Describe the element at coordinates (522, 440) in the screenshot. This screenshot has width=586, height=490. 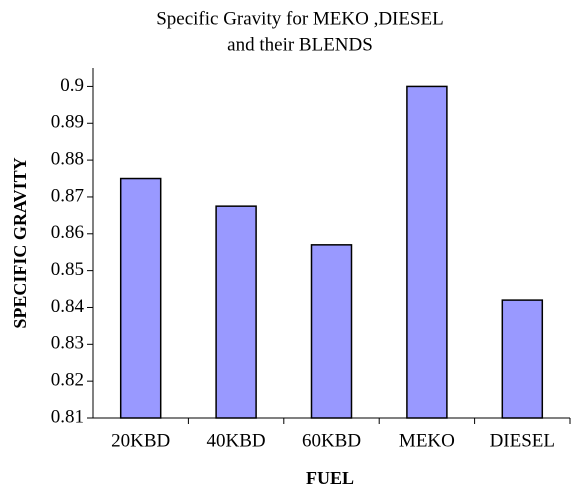
I see `x-tick-label: DIESEL` at that location.